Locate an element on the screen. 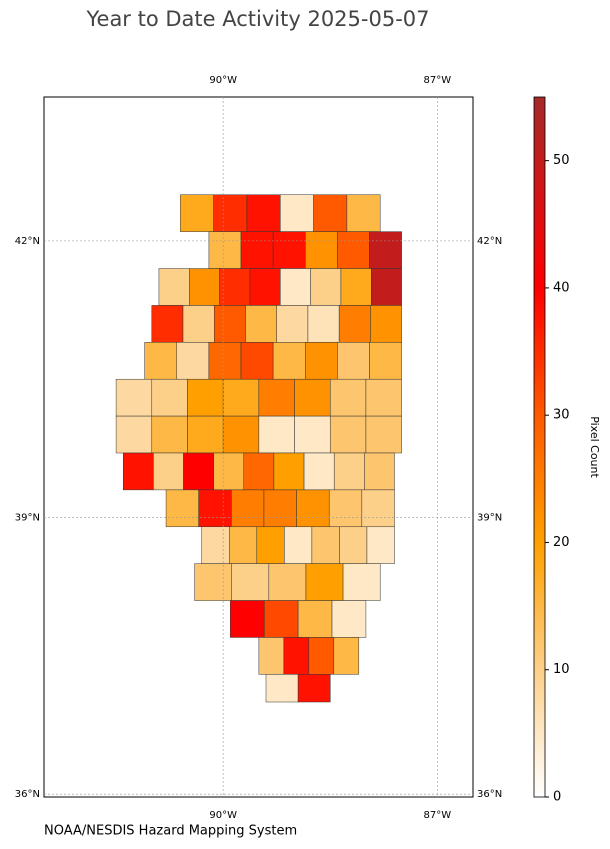 This screenshot has height=849, width=610. colorbar is located at coordinates (539, 447).